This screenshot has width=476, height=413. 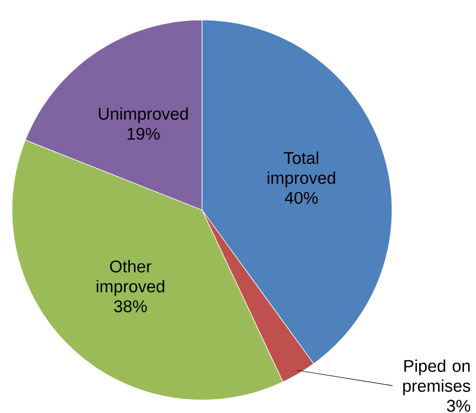 What do you see at coordinates (436, 378) in the screenshot?
I see `slice-label: Piped on premises` at bounding box center [436, 378].